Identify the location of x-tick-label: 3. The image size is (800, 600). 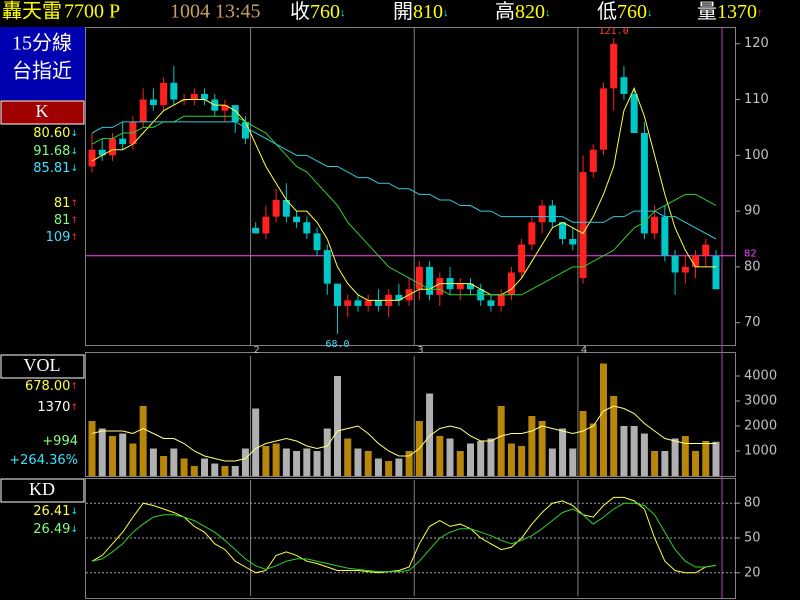
(420, 350).